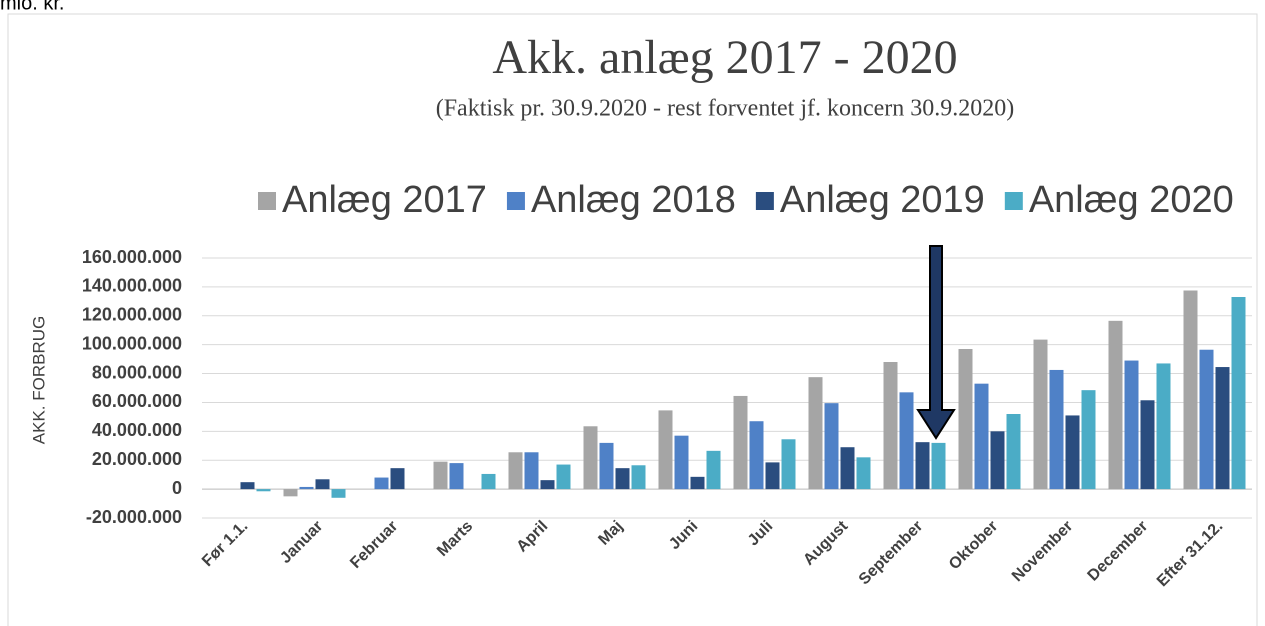  What do you see at coordinates (132, 257) in the screenshot?
I see `y-tick-label: 160.000.000` at bounding box center [132, 257].